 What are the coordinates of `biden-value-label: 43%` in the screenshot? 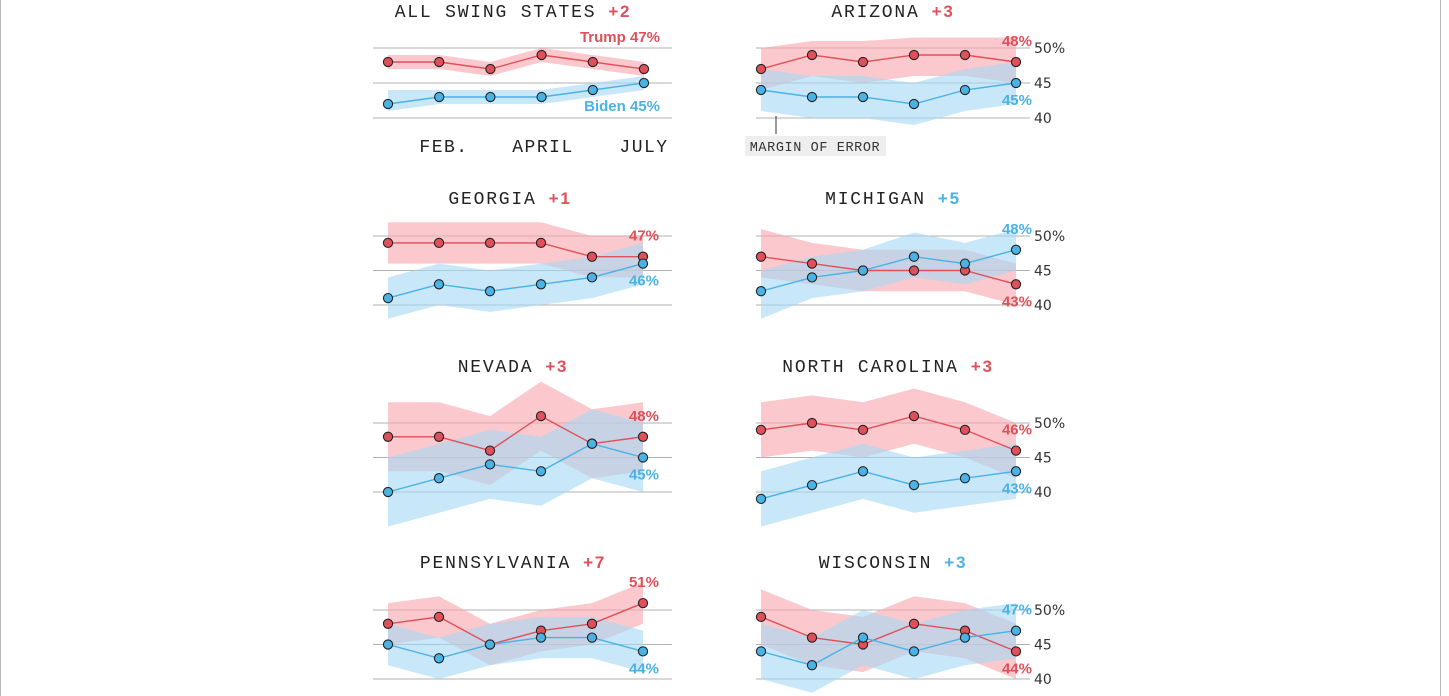 It's located at (1017, 488).